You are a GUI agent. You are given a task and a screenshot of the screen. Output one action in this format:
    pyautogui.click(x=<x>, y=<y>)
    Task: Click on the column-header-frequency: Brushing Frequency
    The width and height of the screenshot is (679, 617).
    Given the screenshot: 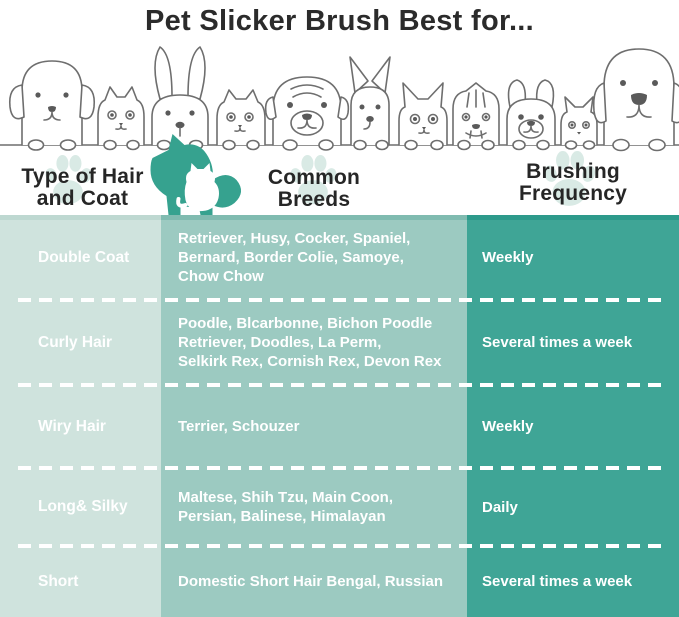 What is the action you would take?
    pyautogui.click(x=573, y=183)
    